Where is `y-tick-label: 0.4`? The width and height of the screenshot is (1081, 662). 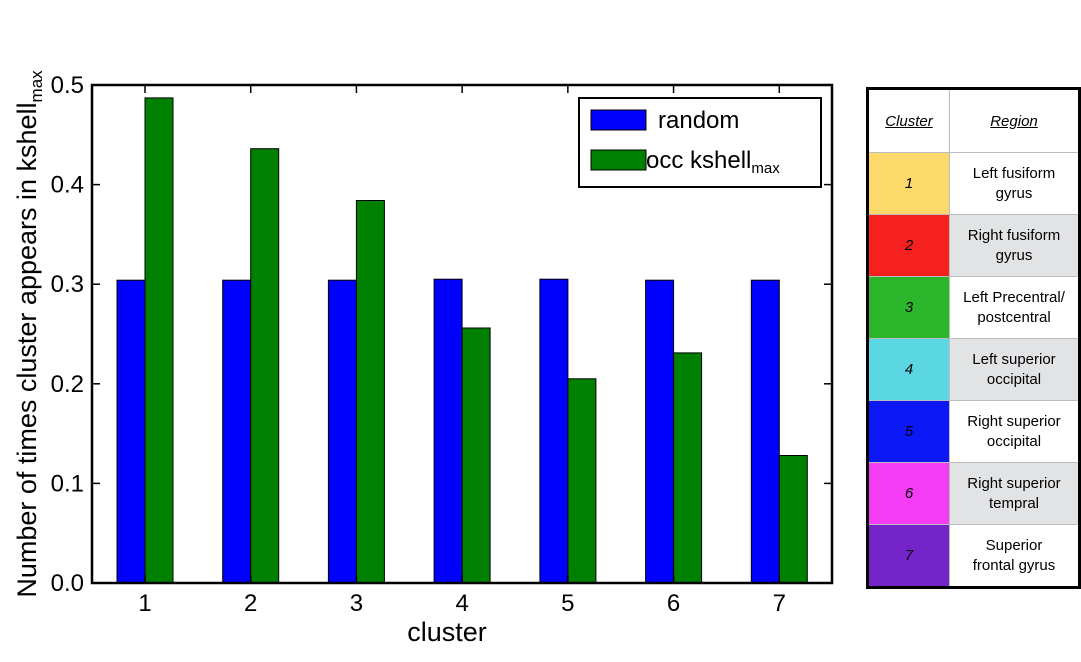
y-tick-label: 0.4 is located at coordinates (67, 185).